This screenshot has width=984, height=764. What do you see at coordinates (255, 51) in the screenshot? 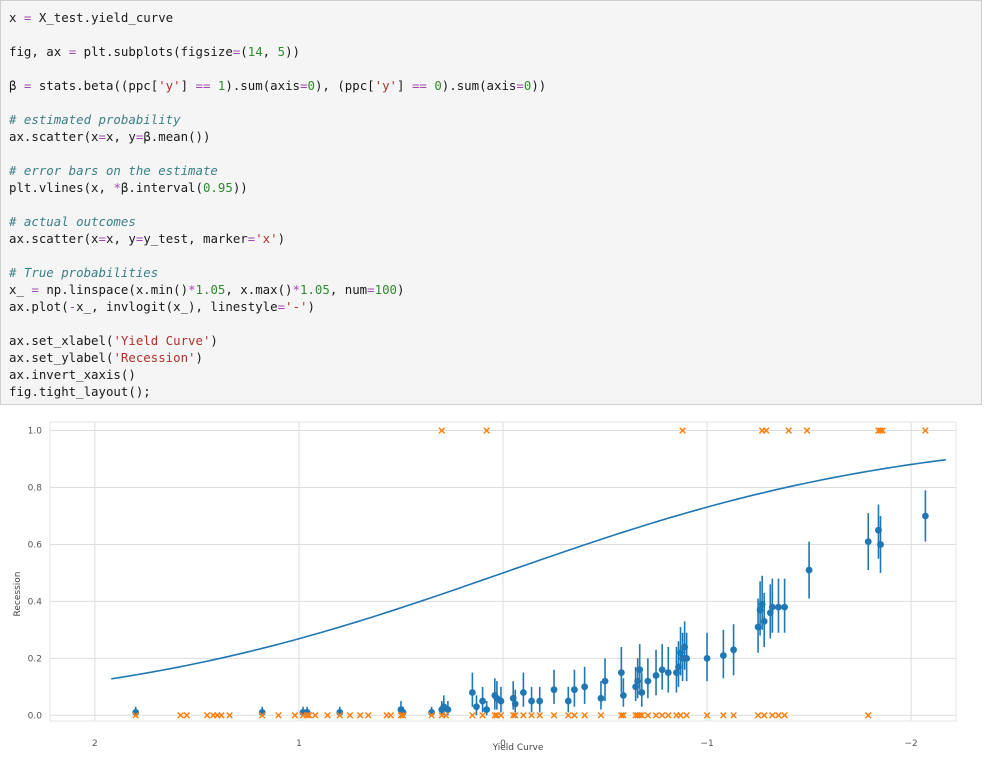
I see `code-token: 14` at bounding box center [255, 51].